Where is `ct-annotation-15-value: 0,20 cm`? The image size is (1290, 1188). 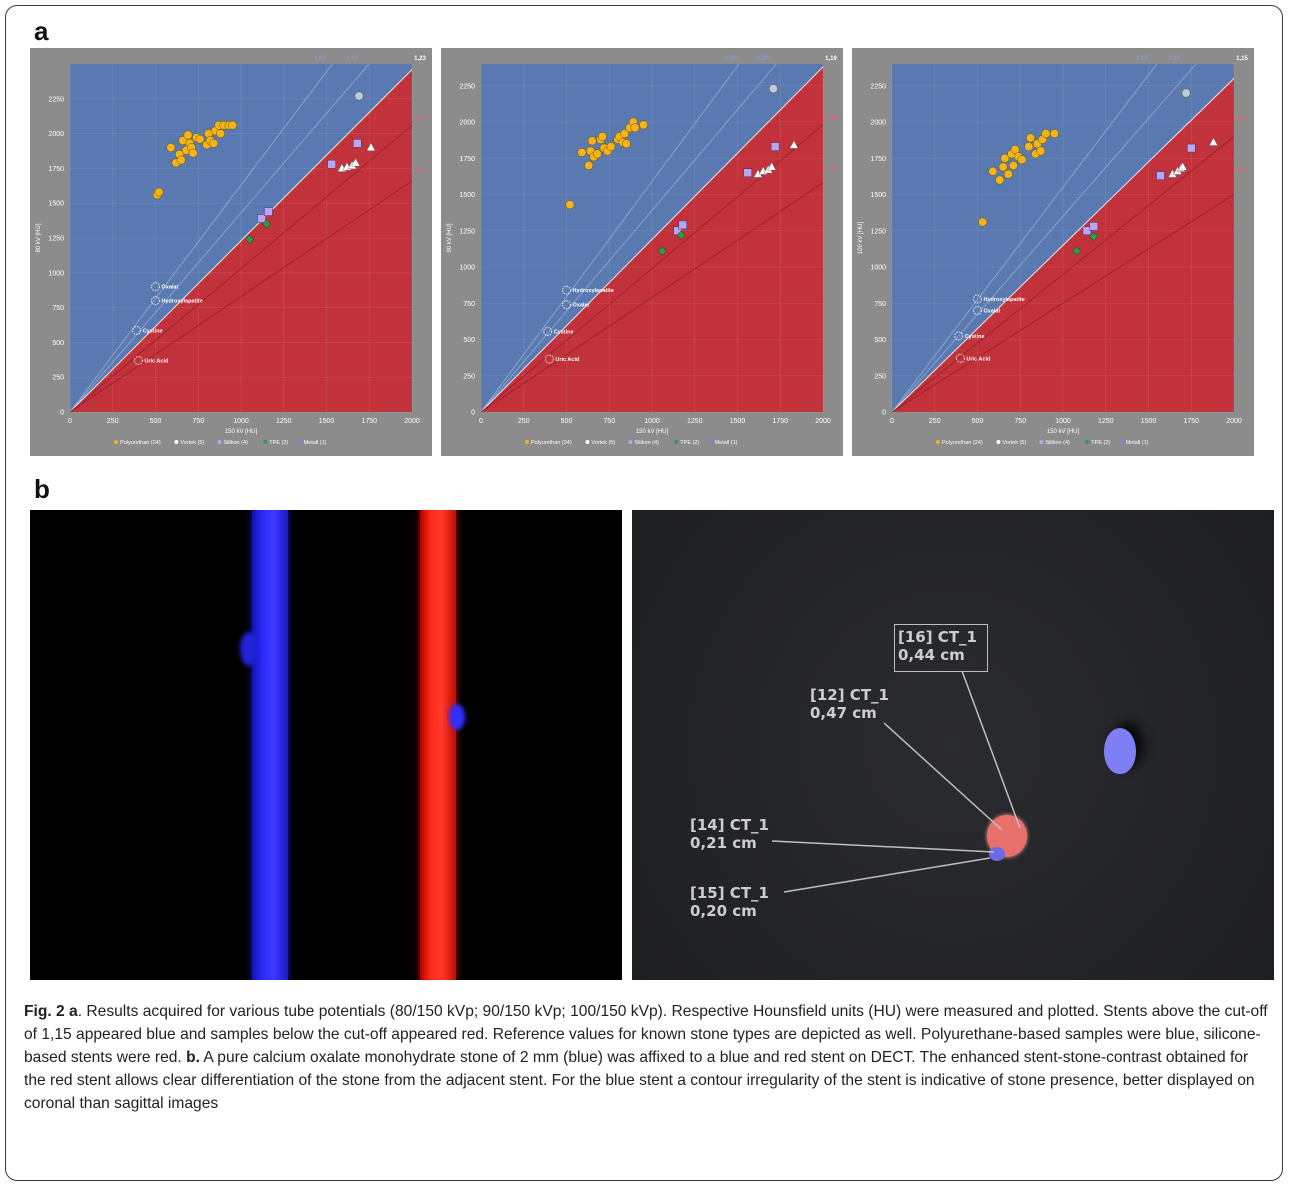
ct-annotation-15-value: 0,20 cm is located at coordinates (723, 911).